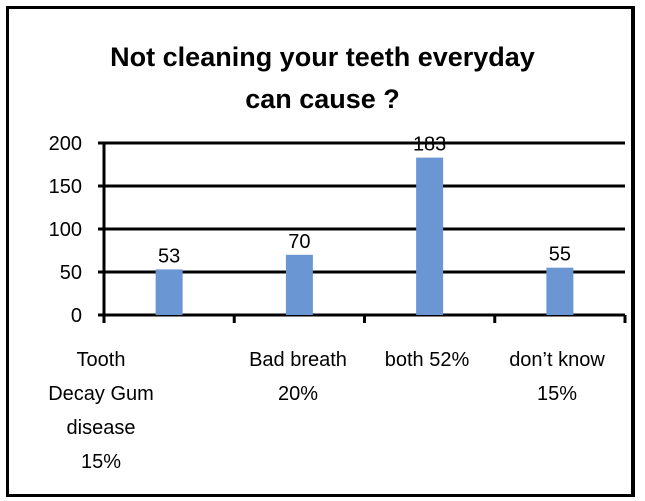 The image size is (645, 501). I want to click on data-label: 183, so click(429, 145).